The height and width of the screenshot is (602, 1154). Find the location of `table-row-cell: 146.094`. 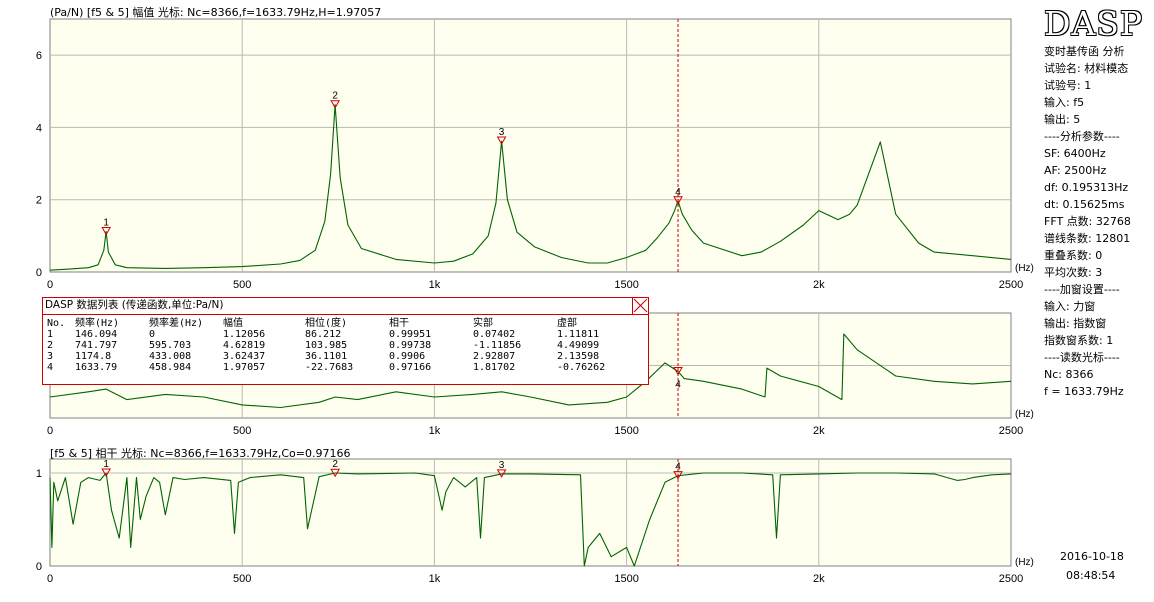

table-row-cell: 146.094 is located at coordinates (96, 334).